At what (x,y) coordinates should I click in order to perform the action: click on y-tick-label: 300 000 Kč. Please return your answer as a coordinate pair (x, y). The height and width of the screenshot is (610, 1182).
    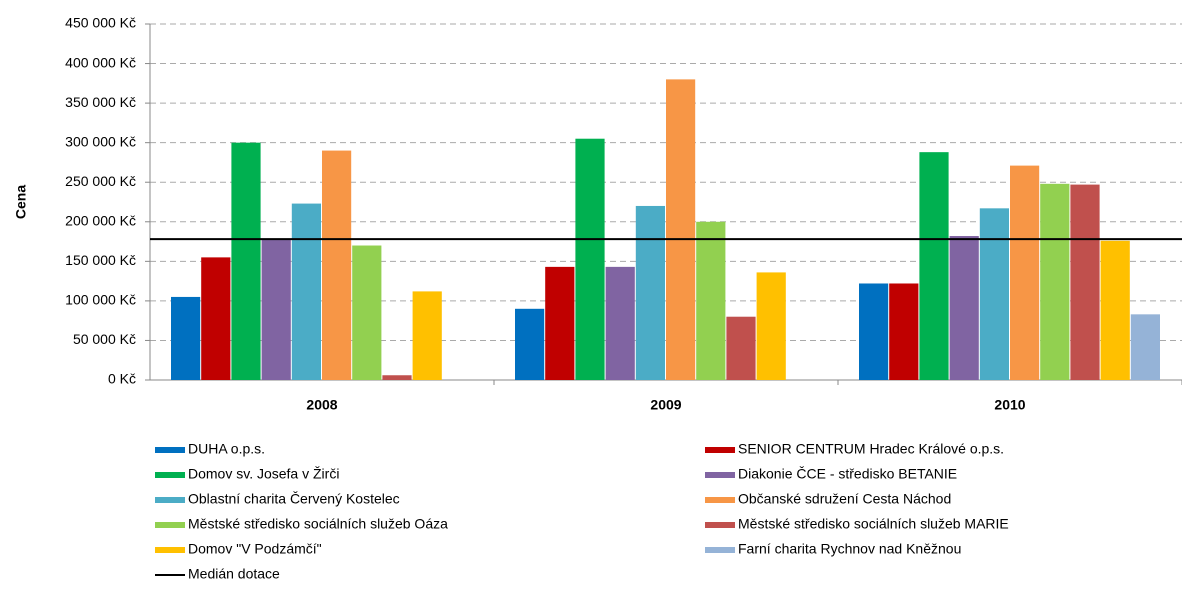
    Looking at the image, I should click on (100, 141).